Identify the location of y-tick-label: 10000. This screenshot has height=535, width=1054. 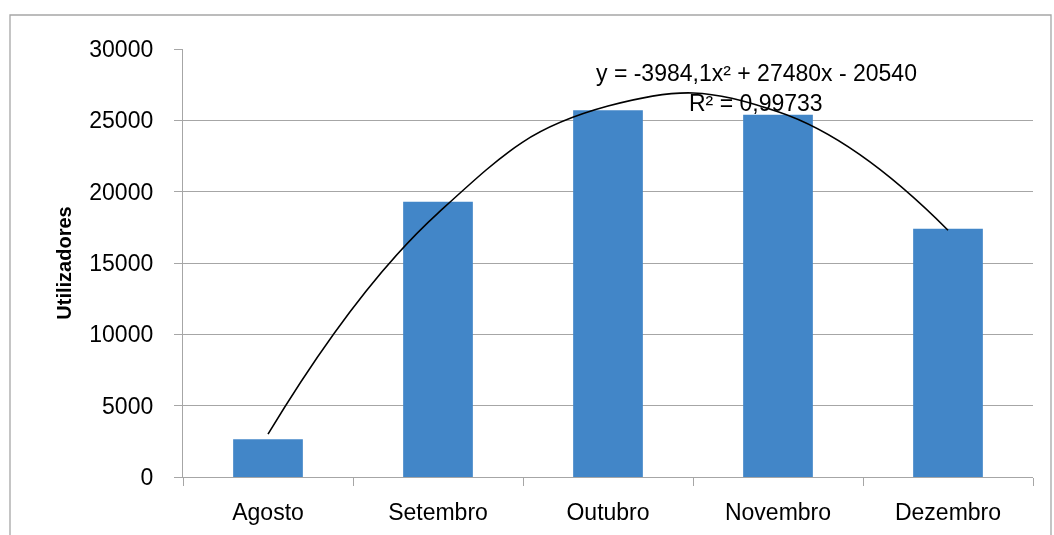
(121, 334).